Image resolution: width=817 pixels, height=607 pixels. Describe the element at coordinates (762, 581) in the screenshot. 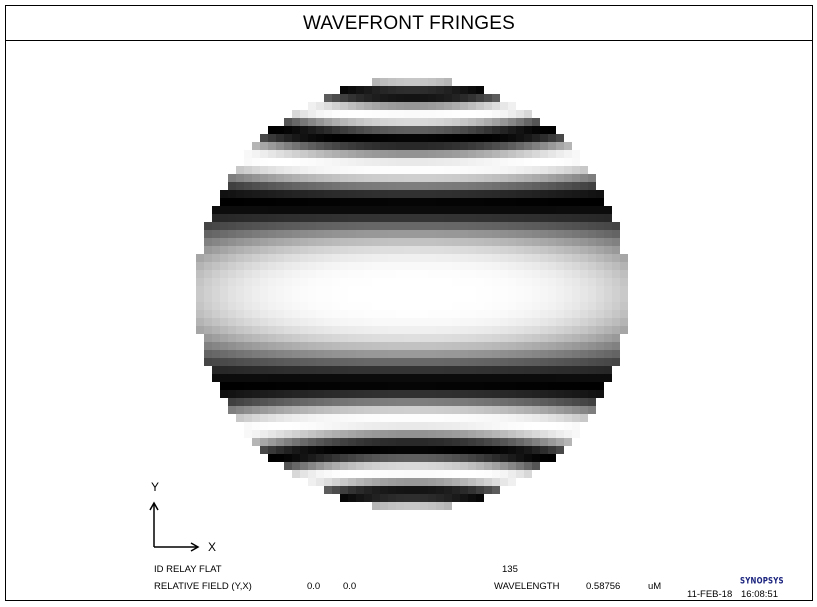

I see `synopsys-logo: SYNOPSYS` at that location.